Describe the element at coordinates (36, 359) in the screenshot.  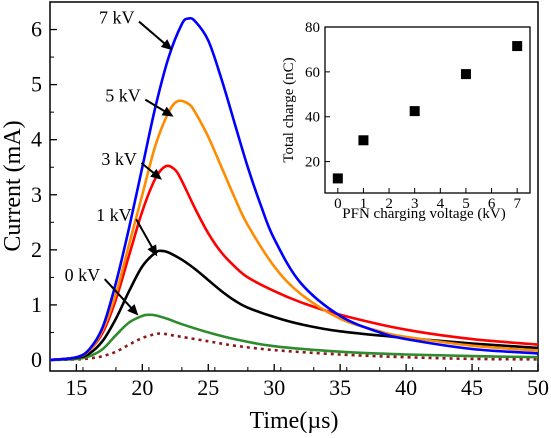
I see `main-y-tick-label: 0` at that location.